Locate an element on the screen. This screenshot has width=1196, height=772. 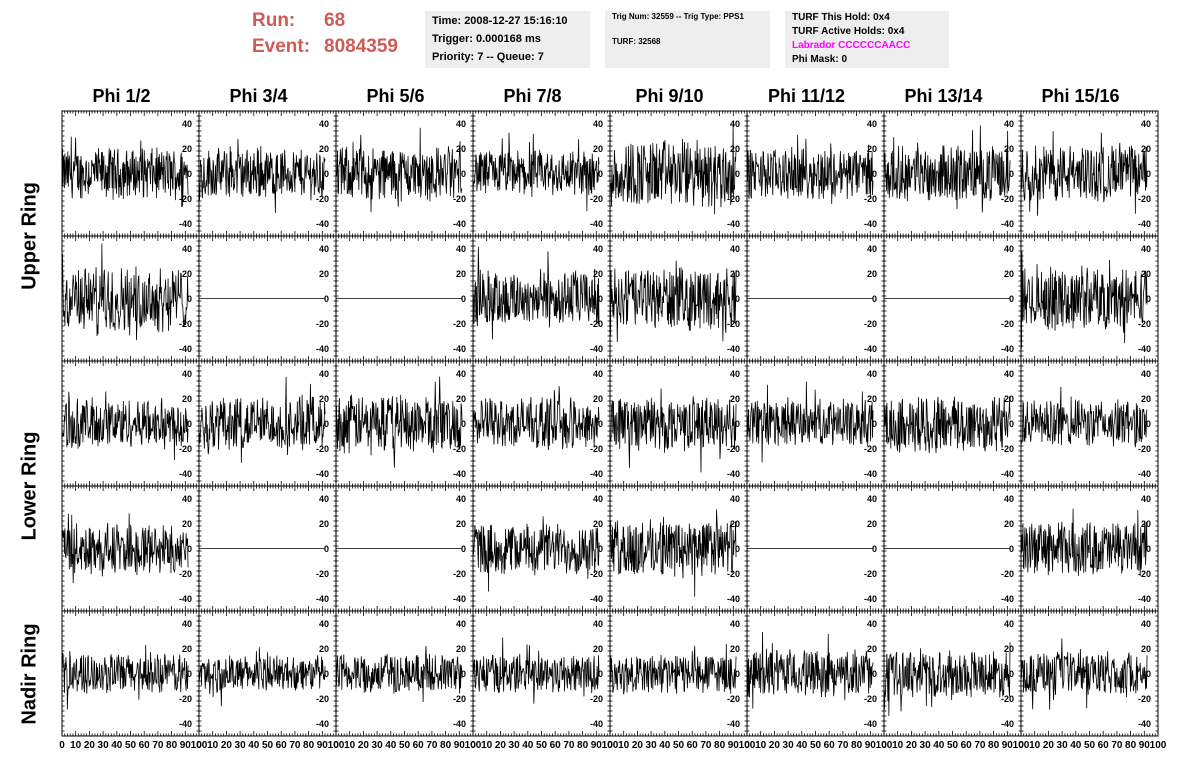
run-label: Run: is located at coordinates (274, 20).